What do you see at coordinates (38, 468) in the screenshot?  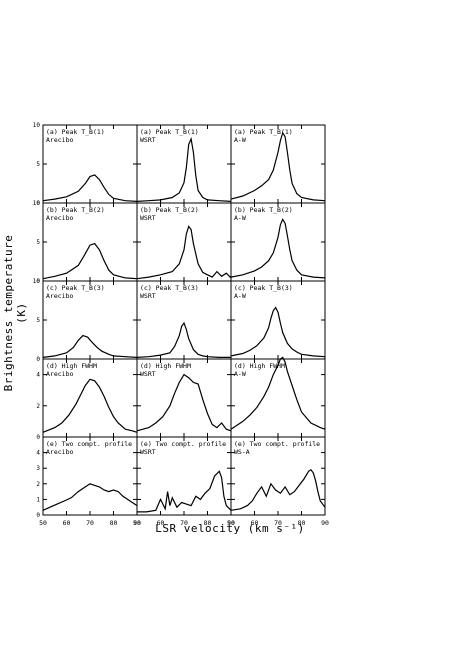 I see `y-tick-label: 3` at bounding box center [38, 468].